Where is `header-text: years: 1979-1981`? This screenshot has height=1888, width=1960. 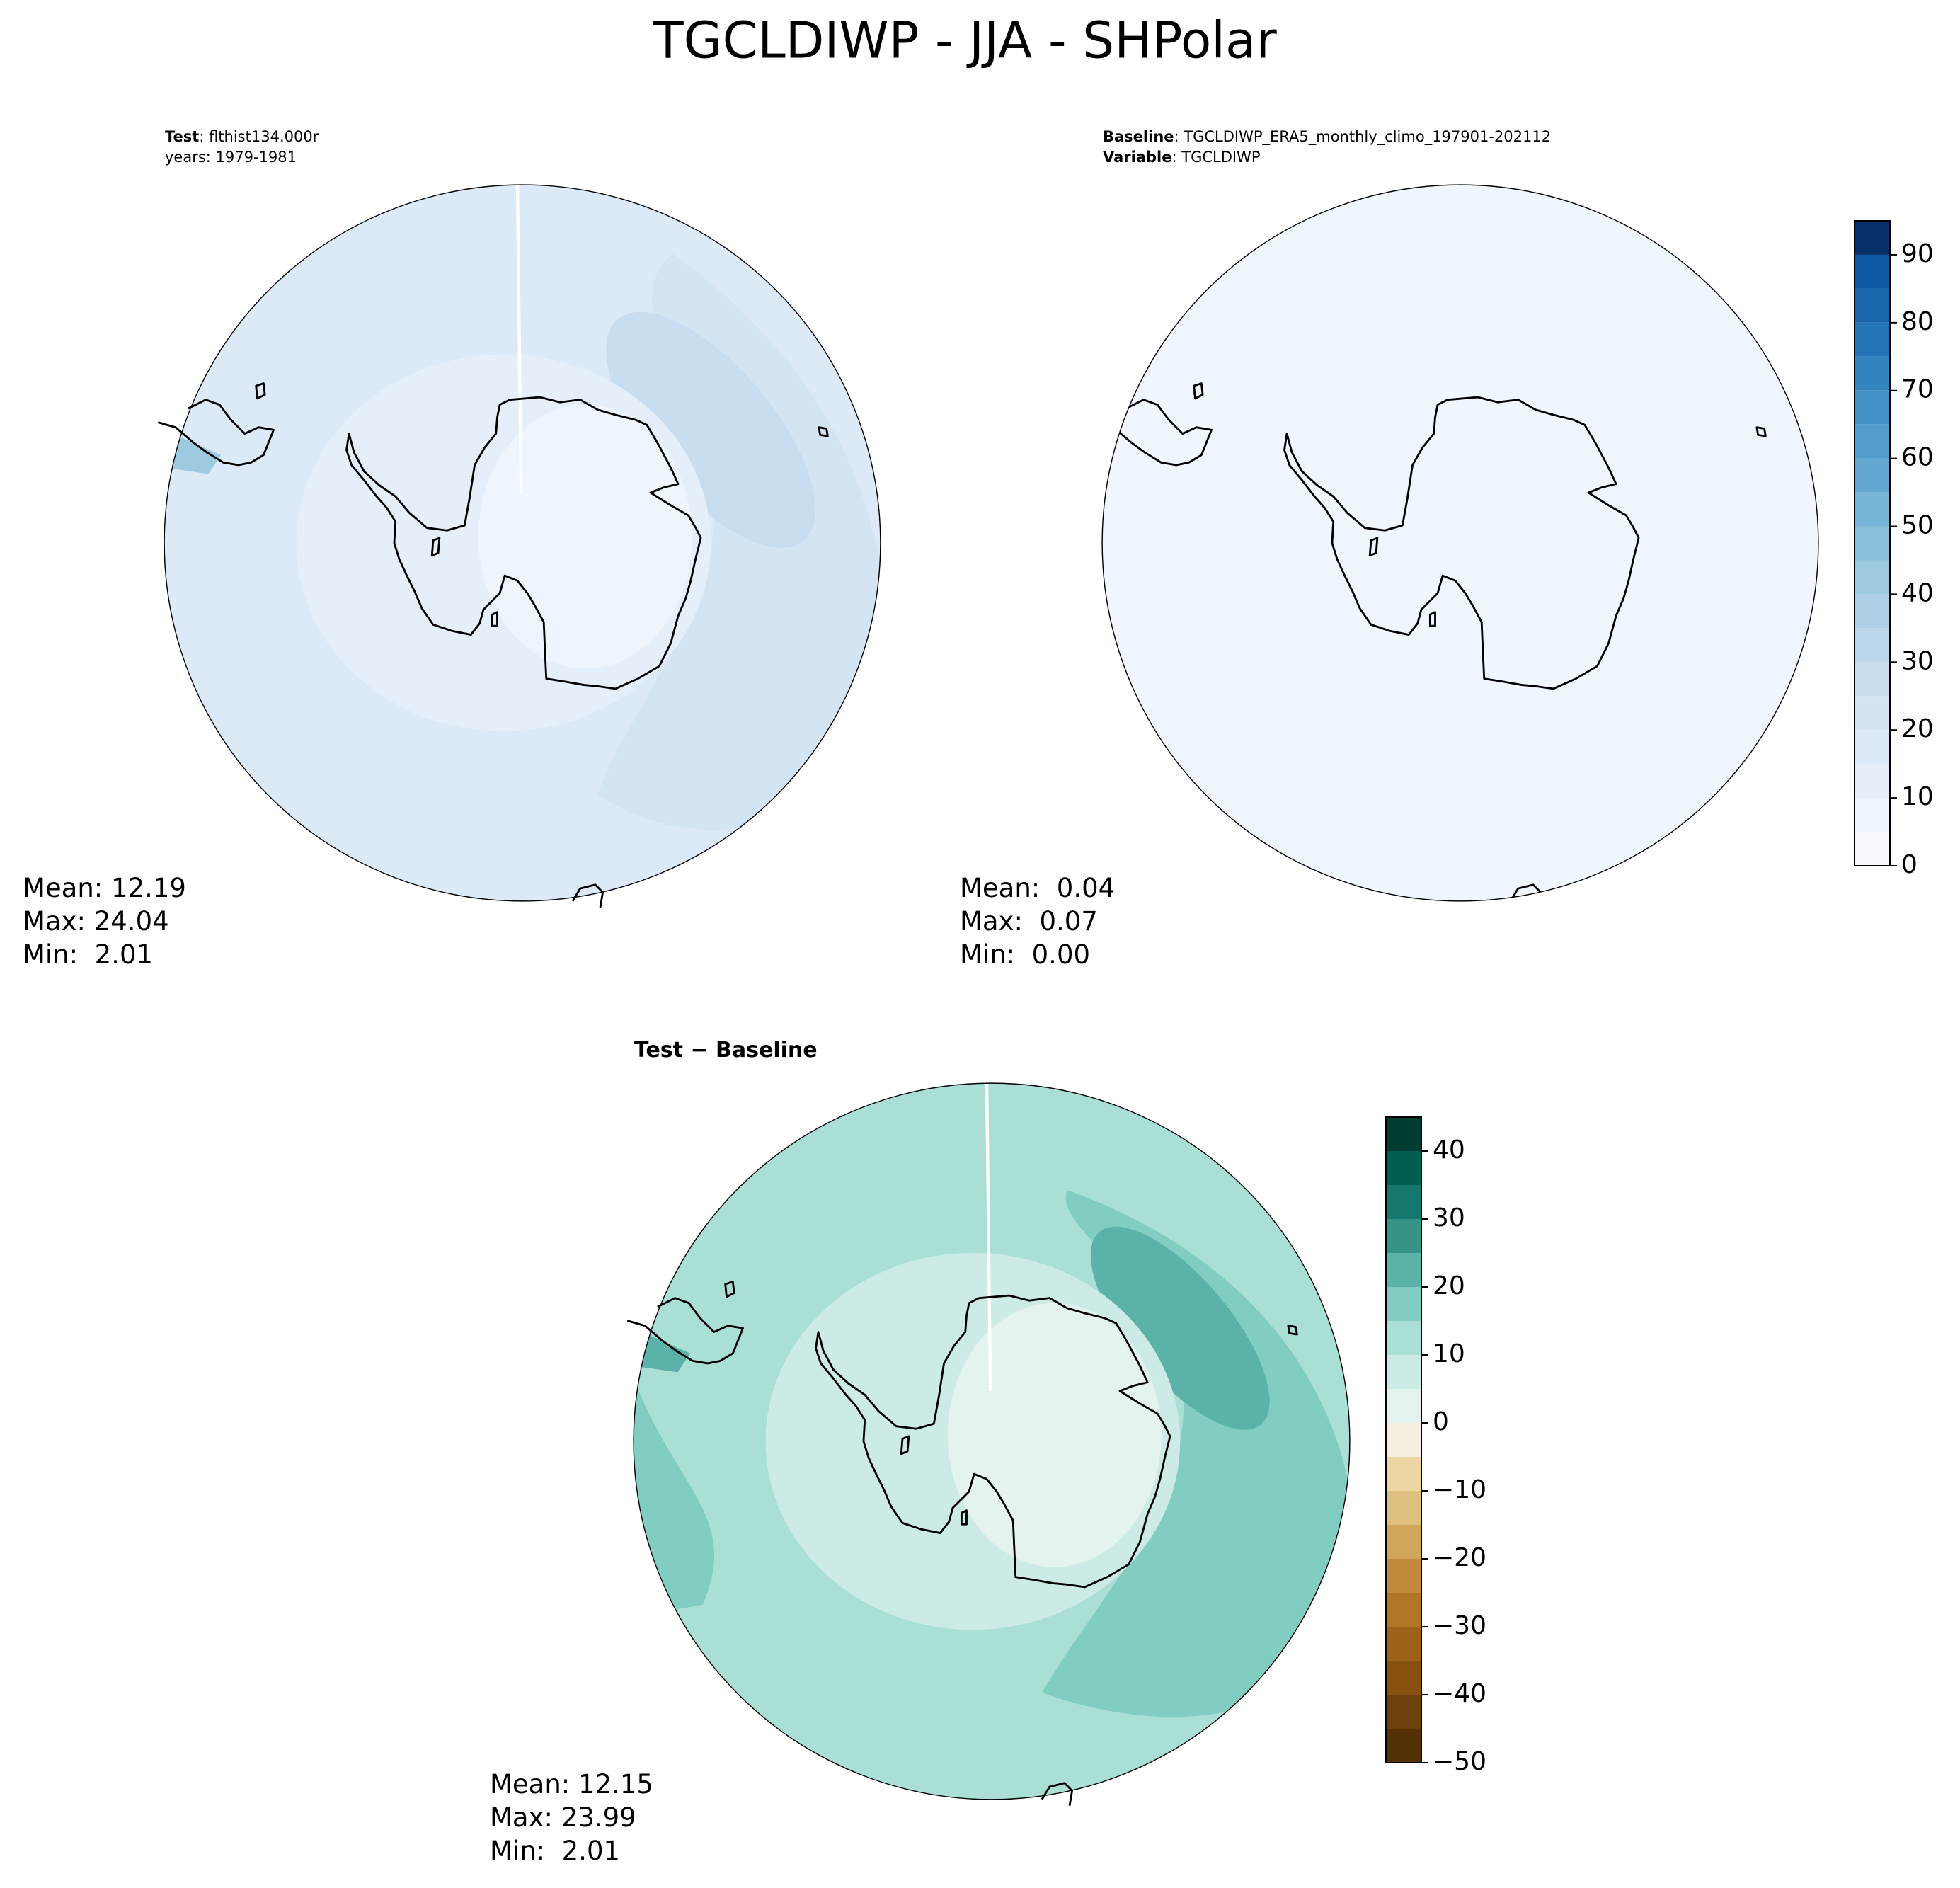
header-text: years: 1979-1981 is located at coordinates (231, 157).